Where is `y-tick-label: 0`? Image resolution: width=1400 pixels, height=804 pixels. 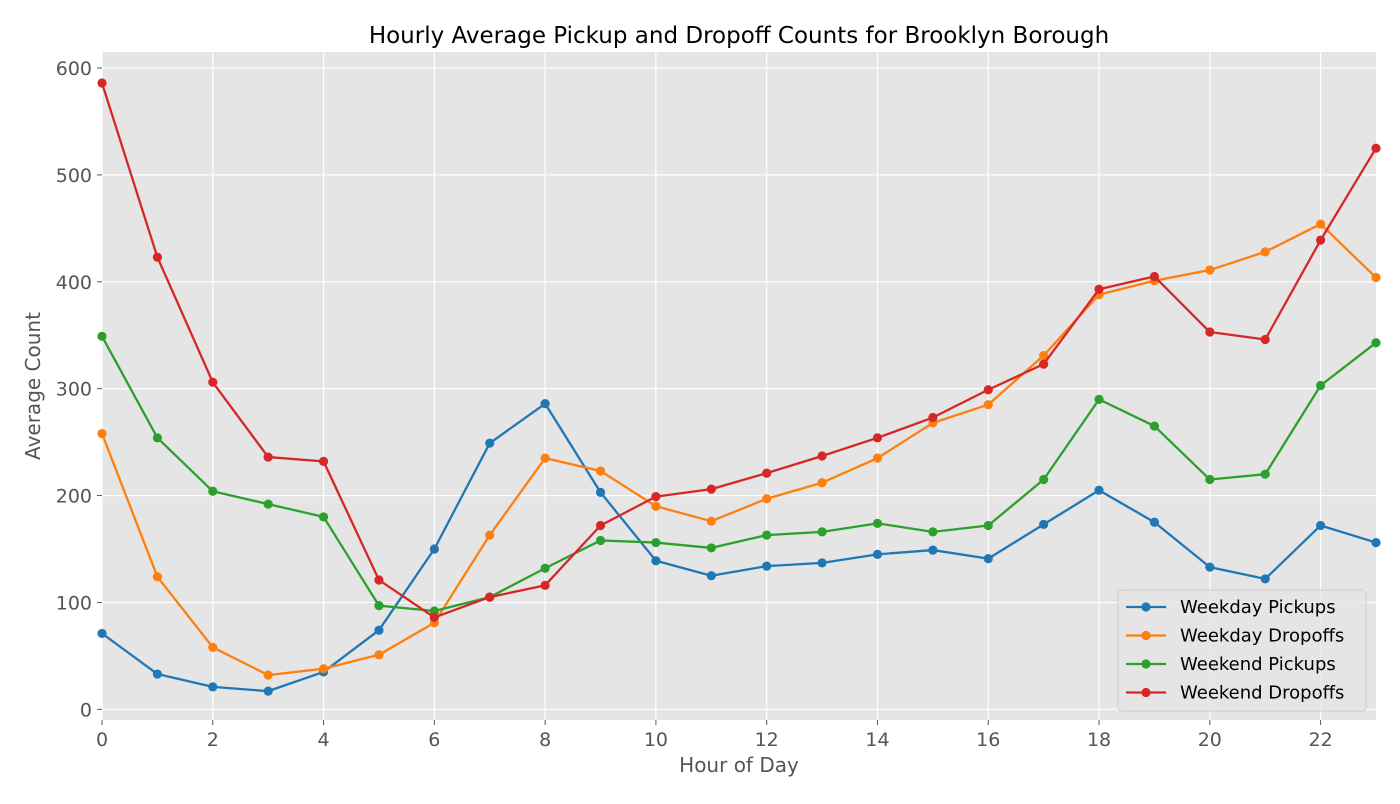
y-tick-label: 0 is located at coordinates (86, 710).